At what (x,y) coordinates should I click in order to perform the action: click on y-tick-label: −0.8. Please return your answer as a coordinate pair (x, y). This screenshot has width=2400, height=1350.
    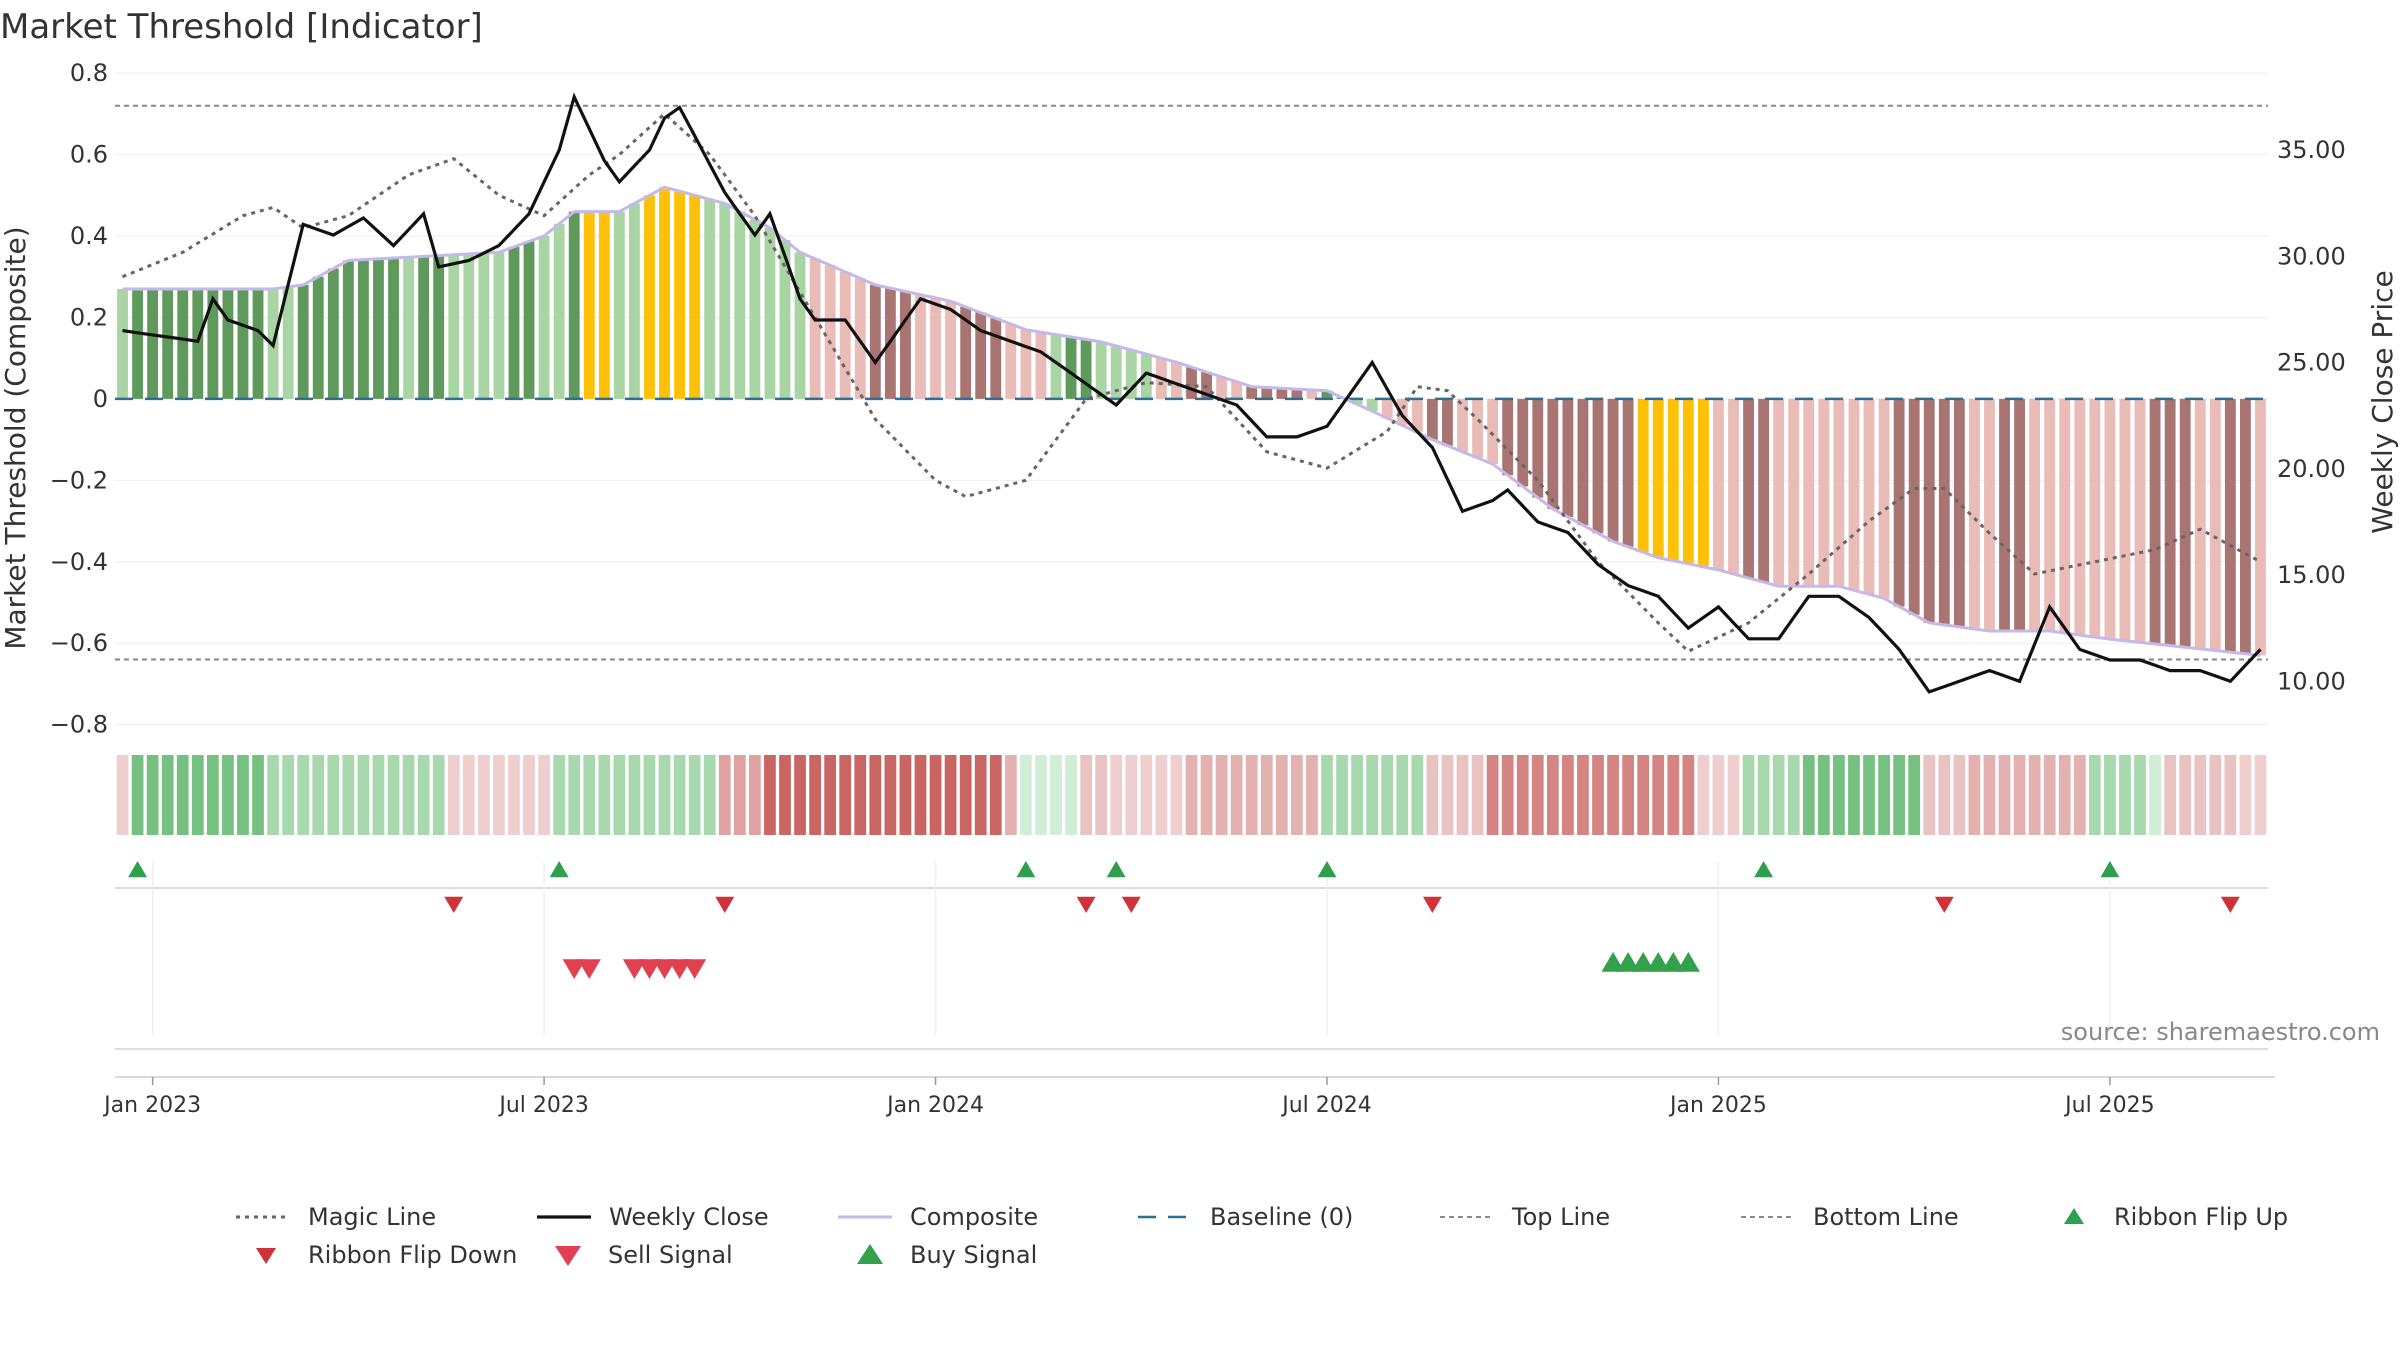
    Looking at the image, I should click on (79, 725).